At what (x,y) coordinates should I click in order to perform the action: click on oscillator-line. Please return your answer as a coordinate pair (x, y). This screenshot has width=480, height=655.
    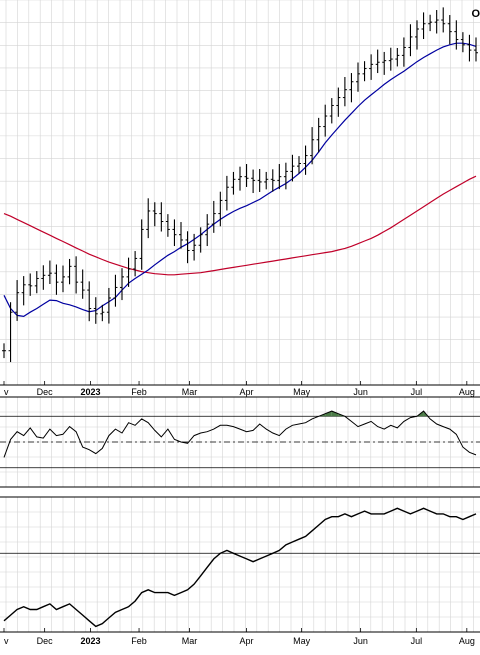
    Looking at the image, I should click on (240, 434).